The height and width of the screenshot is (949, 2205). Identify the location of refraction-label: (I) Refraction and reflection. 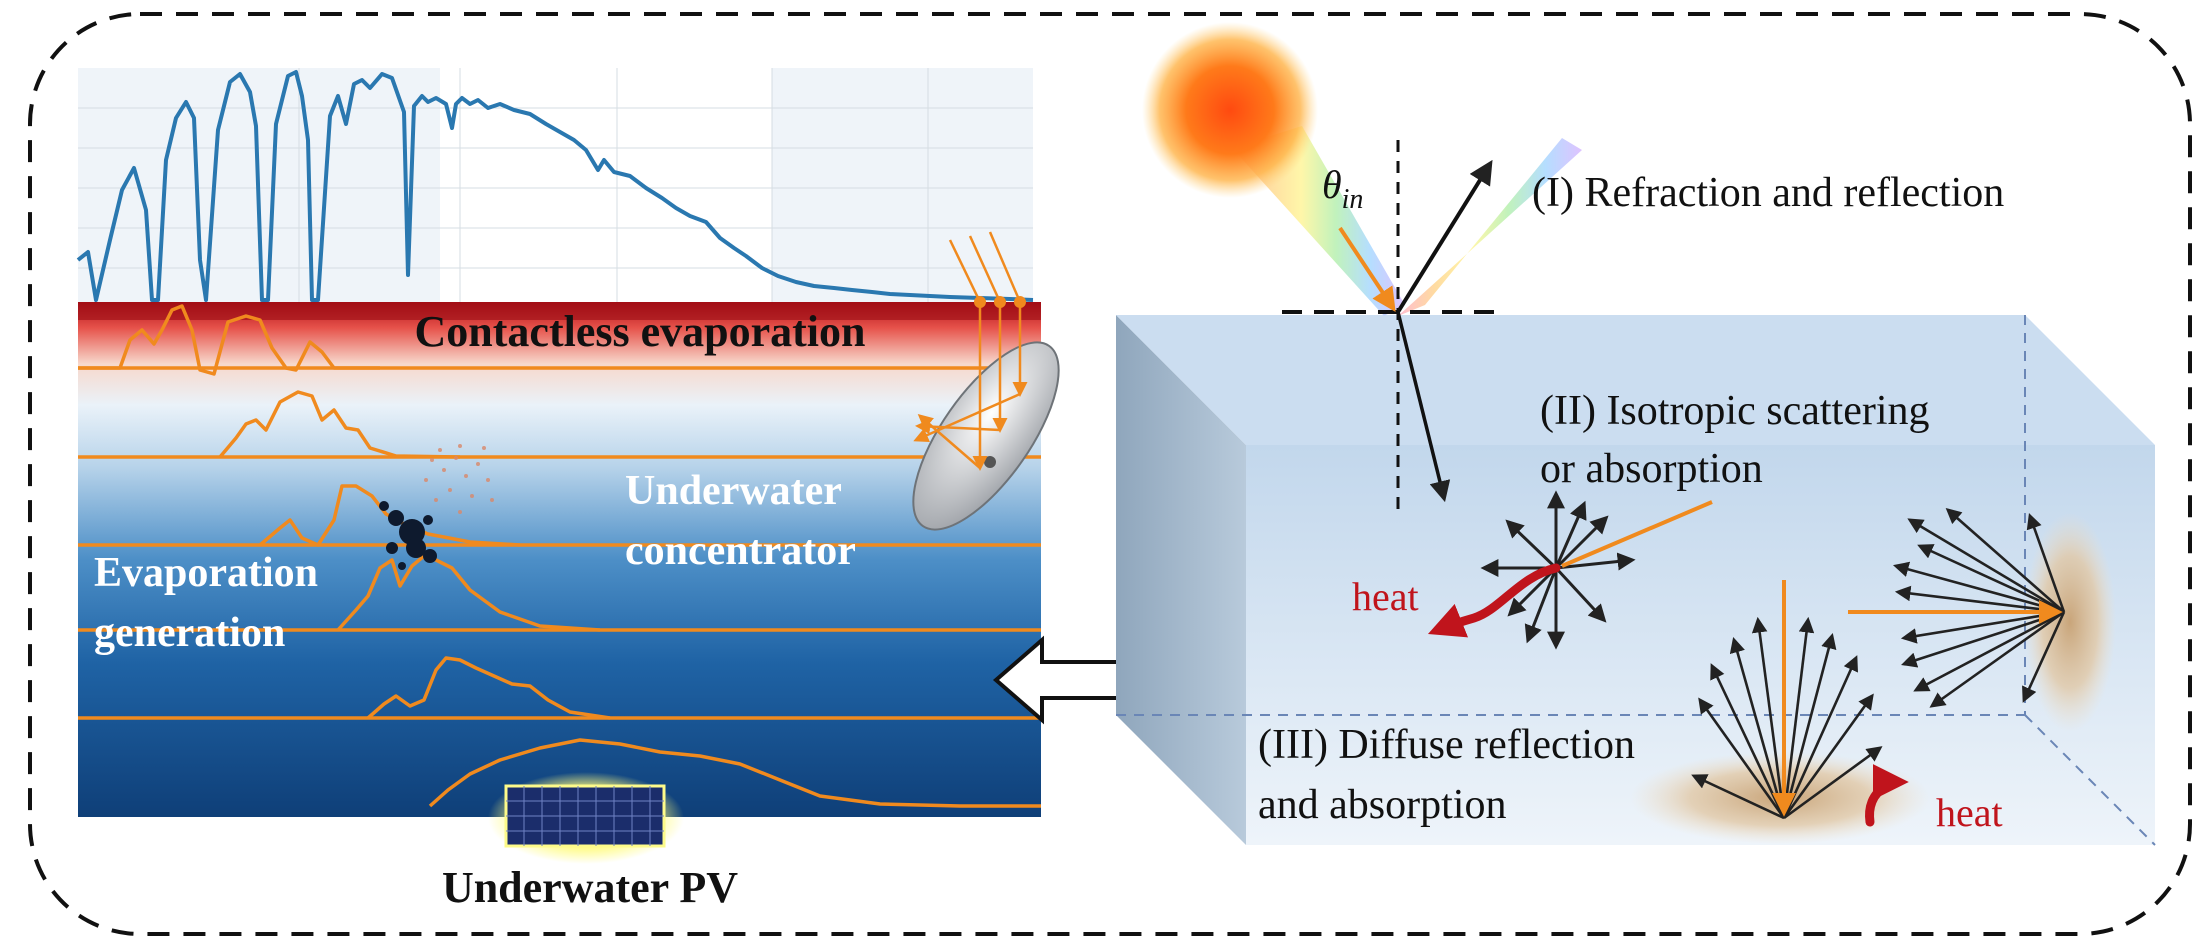
(1768, 193).